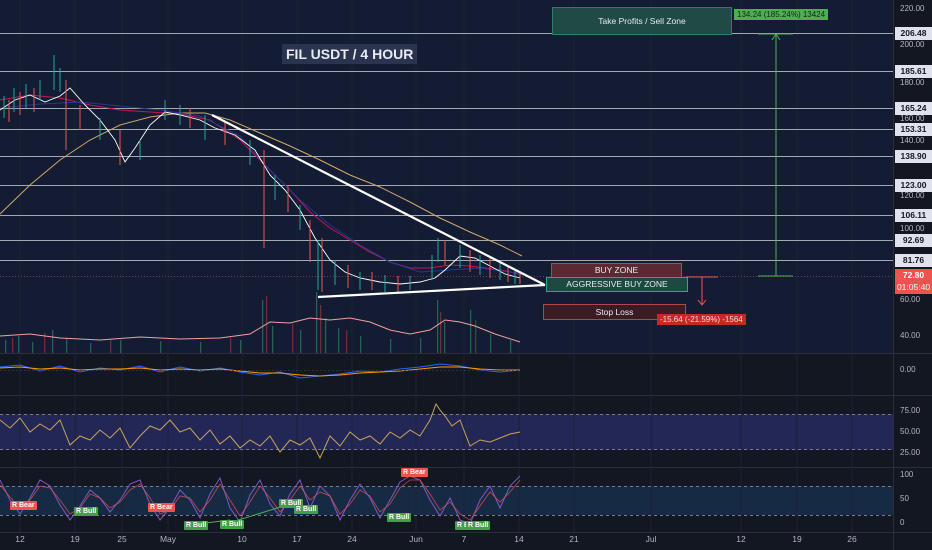  I want to click on volume-bars, so click(258, 322).